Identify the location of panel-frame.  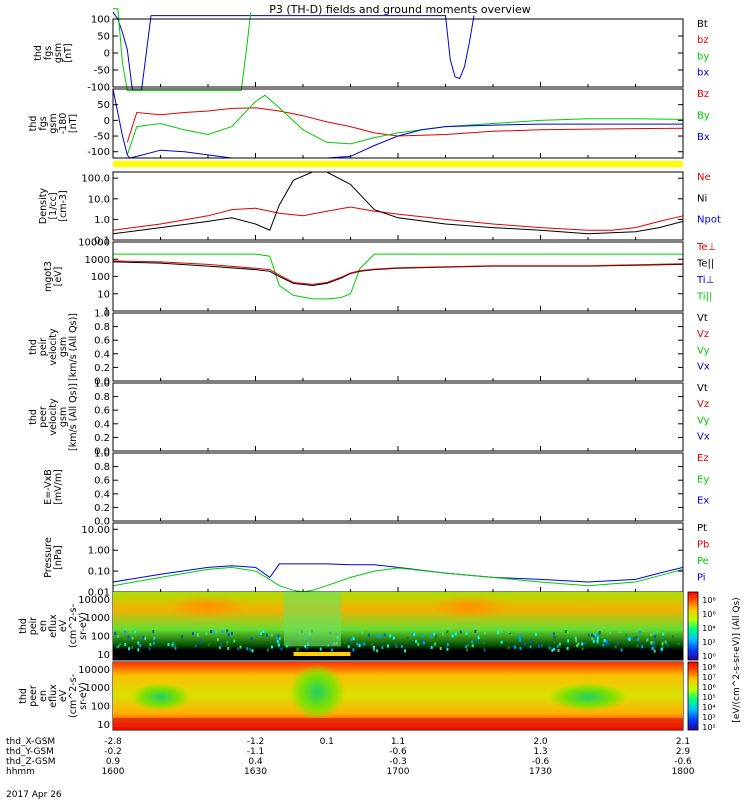
(398, 417).